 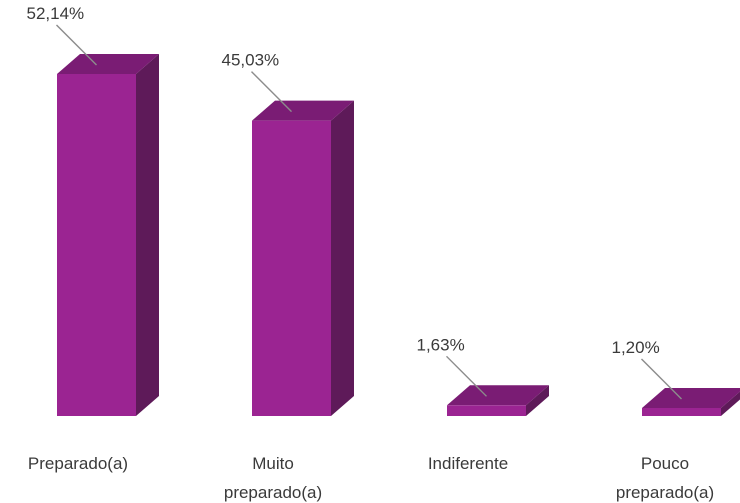 I want to click on data-label: 52,14%, so click(x=56, y=13).